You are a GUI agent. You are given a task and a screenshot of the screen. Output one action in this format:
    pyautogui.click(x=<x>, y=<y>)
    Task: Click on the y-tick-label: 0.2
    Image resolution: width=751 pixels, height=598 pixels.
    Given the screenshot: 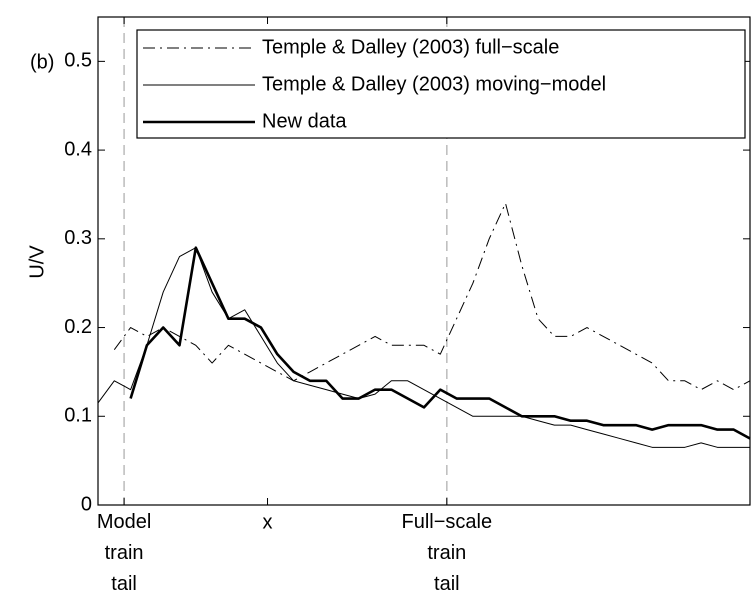 What is the action you would take?
    pyautogui.click(x=78, y=327)
    